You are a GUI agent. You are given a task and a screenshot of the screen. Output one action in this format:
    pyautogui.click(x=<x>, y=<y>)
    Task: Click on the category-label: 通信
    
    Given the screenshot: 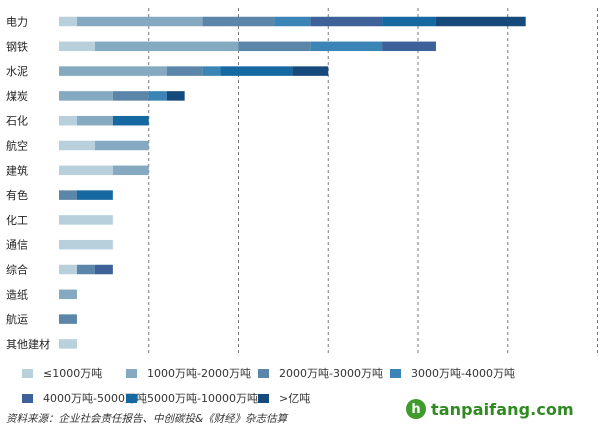 What is the action you would take?
    pyautogui.click(x=17, y=245)
    